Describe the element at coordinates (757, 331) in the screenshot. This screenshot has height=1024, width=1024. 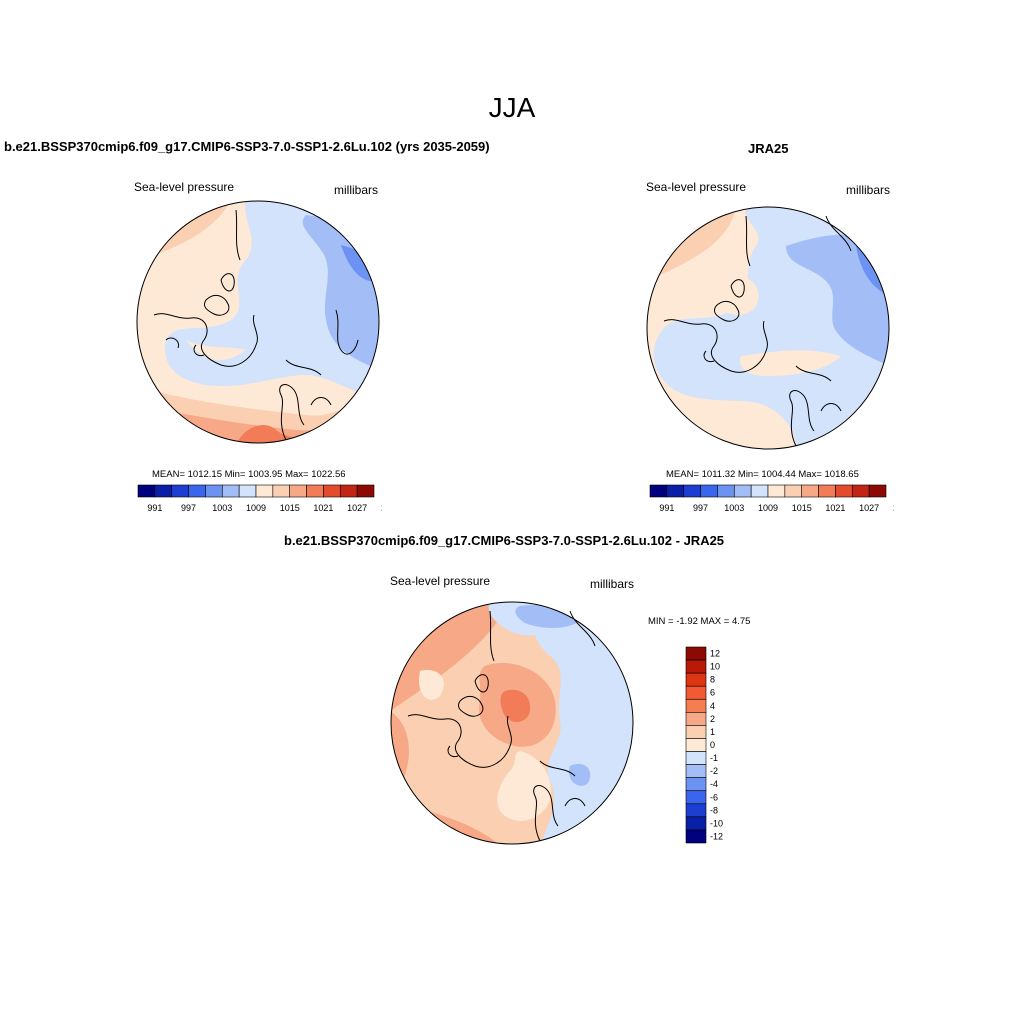
I see `obs-coastlines` at that location.